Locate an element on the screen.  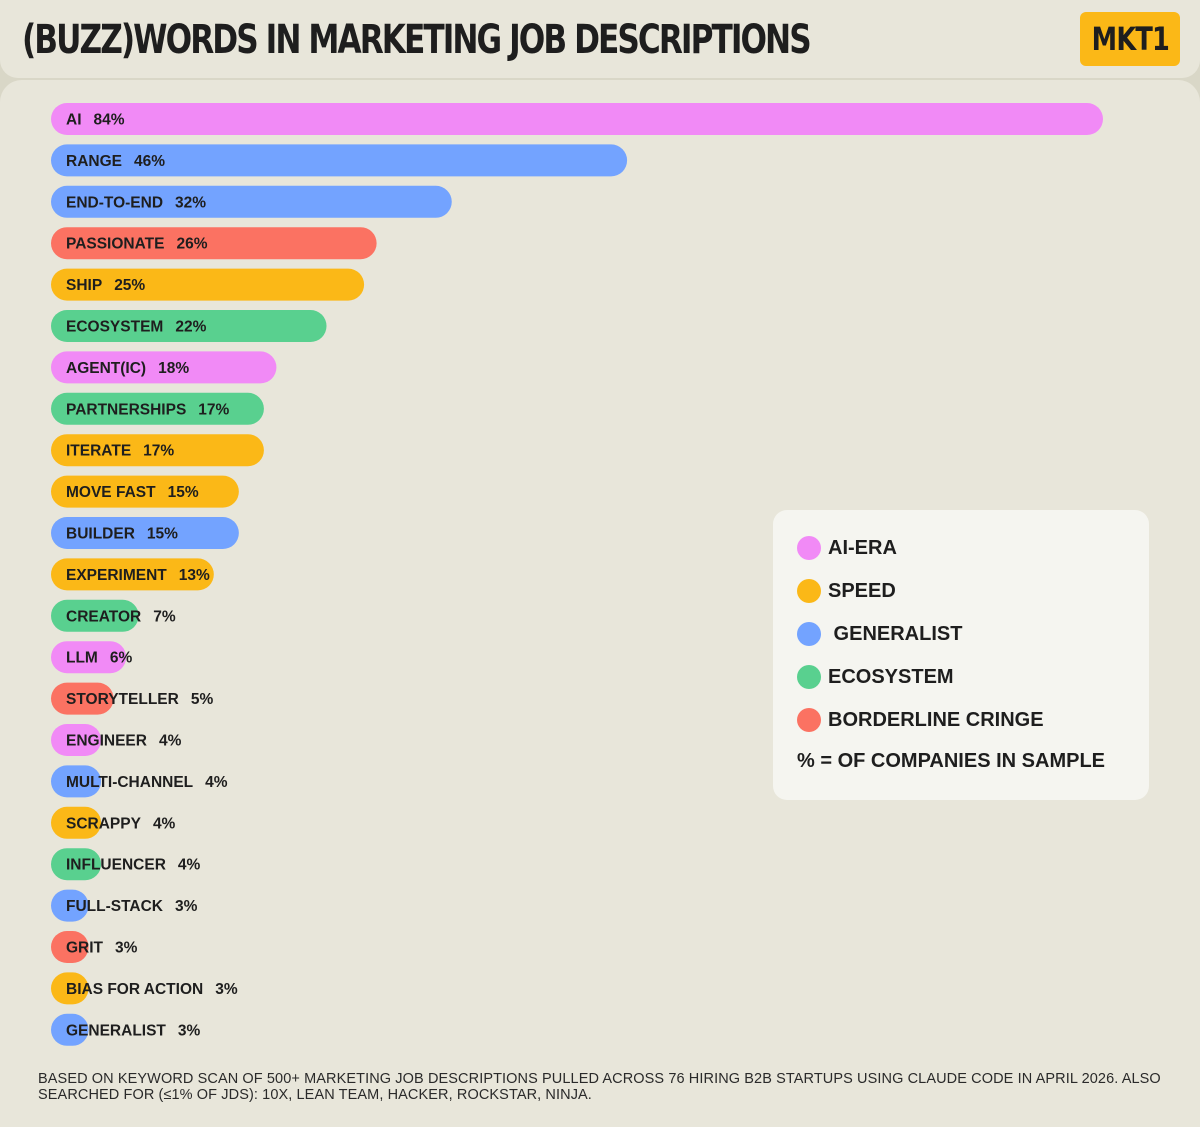
value-label: 5% is located at coordinates (202, 699).